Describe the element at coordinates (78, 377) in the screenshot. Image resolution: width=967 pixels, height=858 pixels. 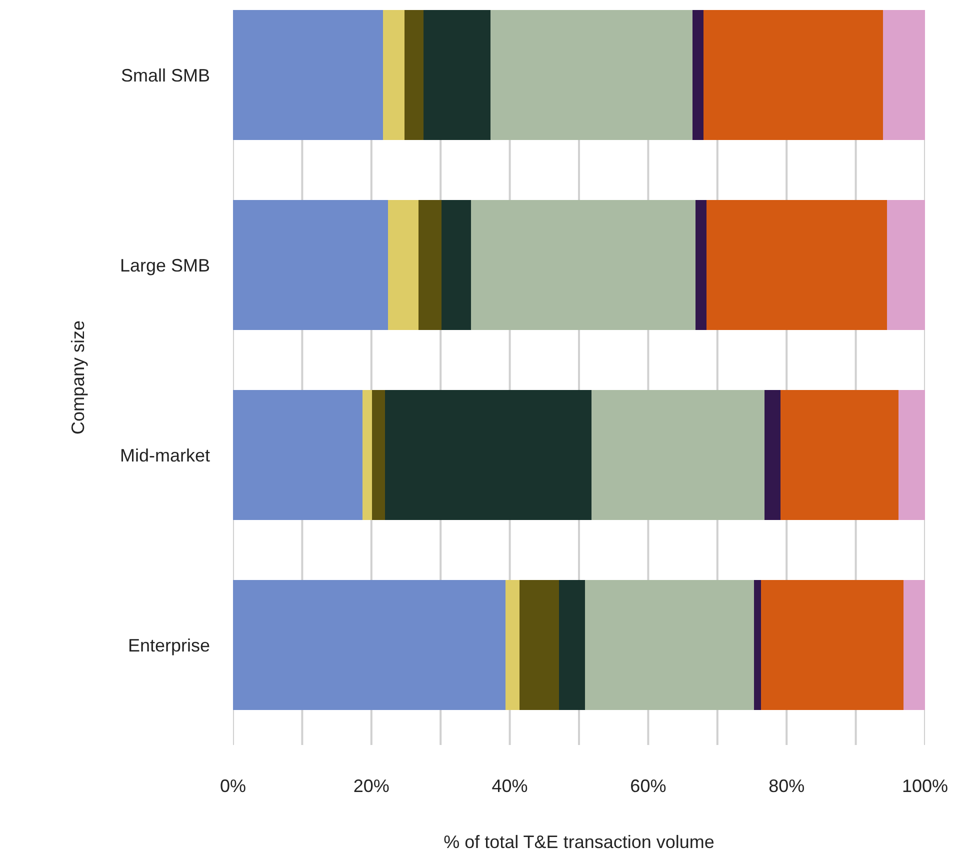
I see `y-axis-title: Company size` at that location.